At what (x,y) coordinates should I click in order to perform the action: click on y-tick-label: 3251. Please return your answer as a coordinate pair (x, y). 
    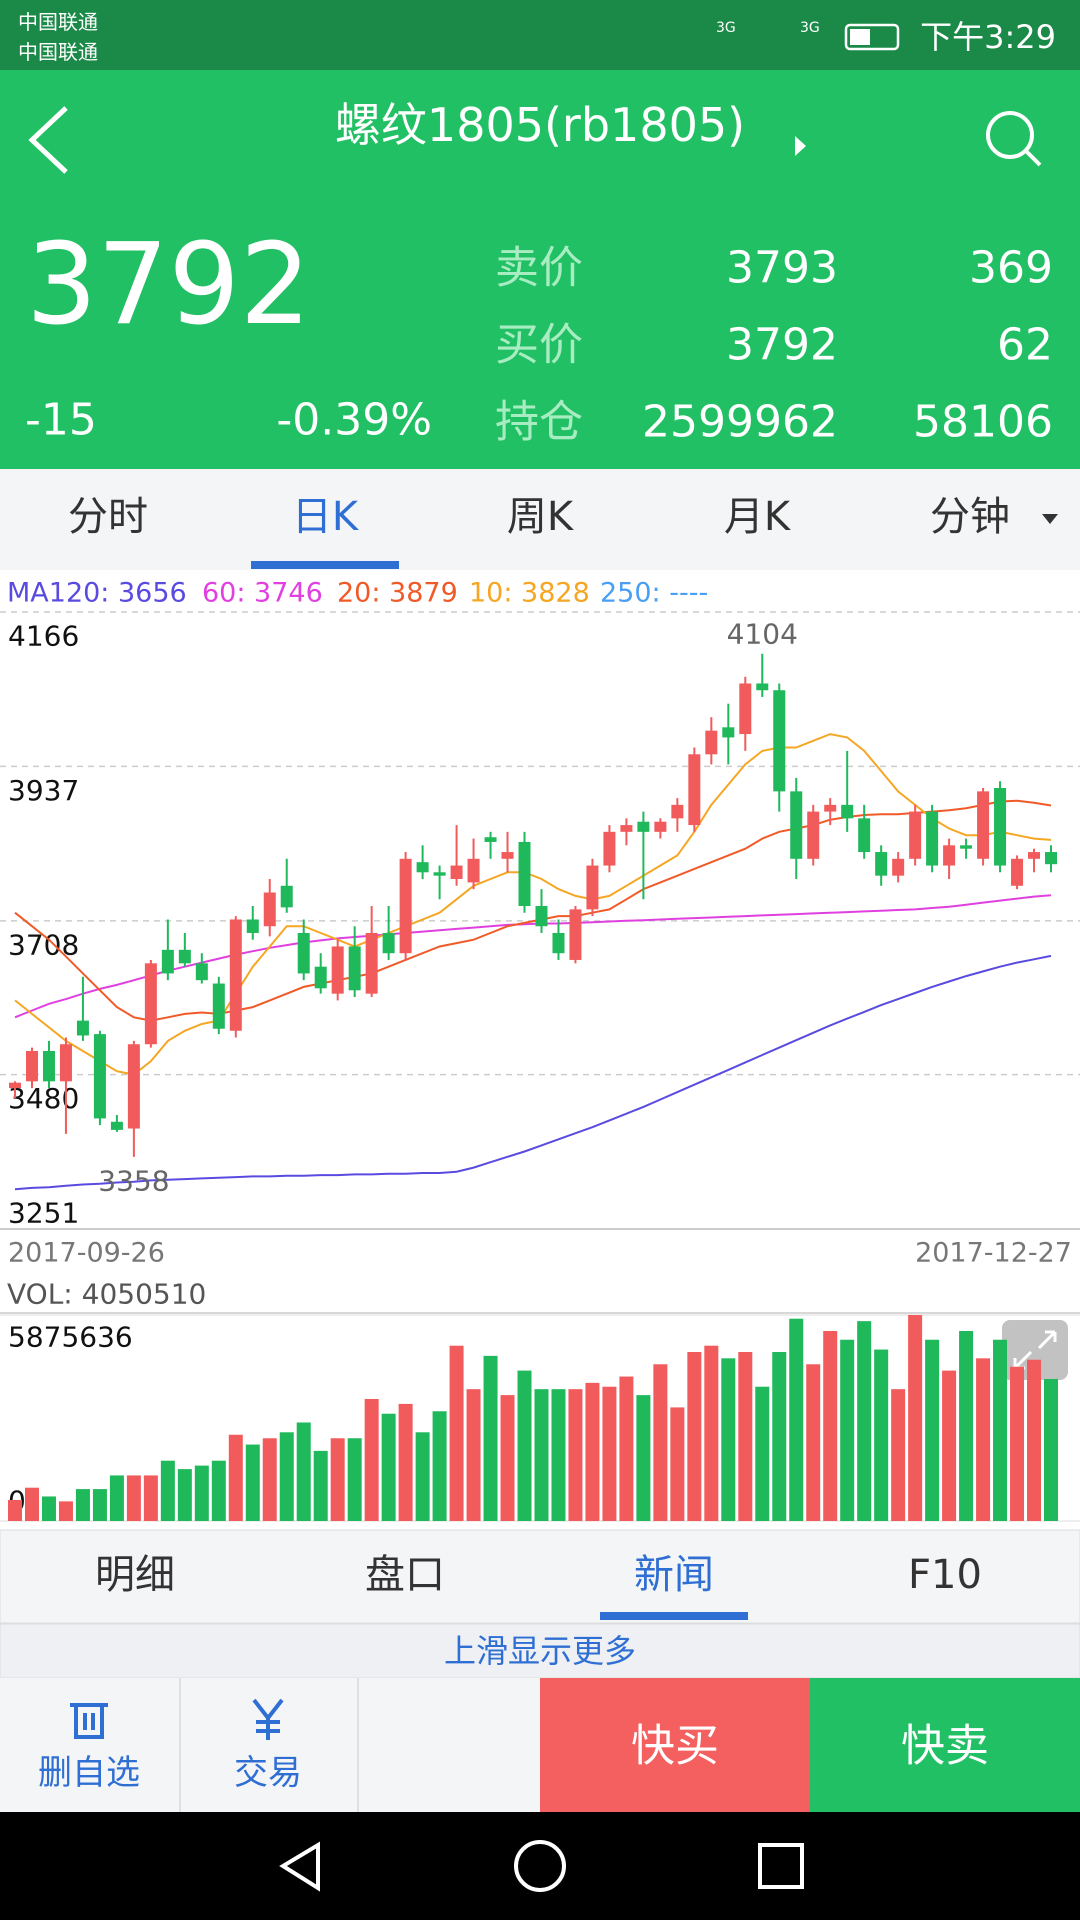
    Looking at the image, I should click on (43, 1213).